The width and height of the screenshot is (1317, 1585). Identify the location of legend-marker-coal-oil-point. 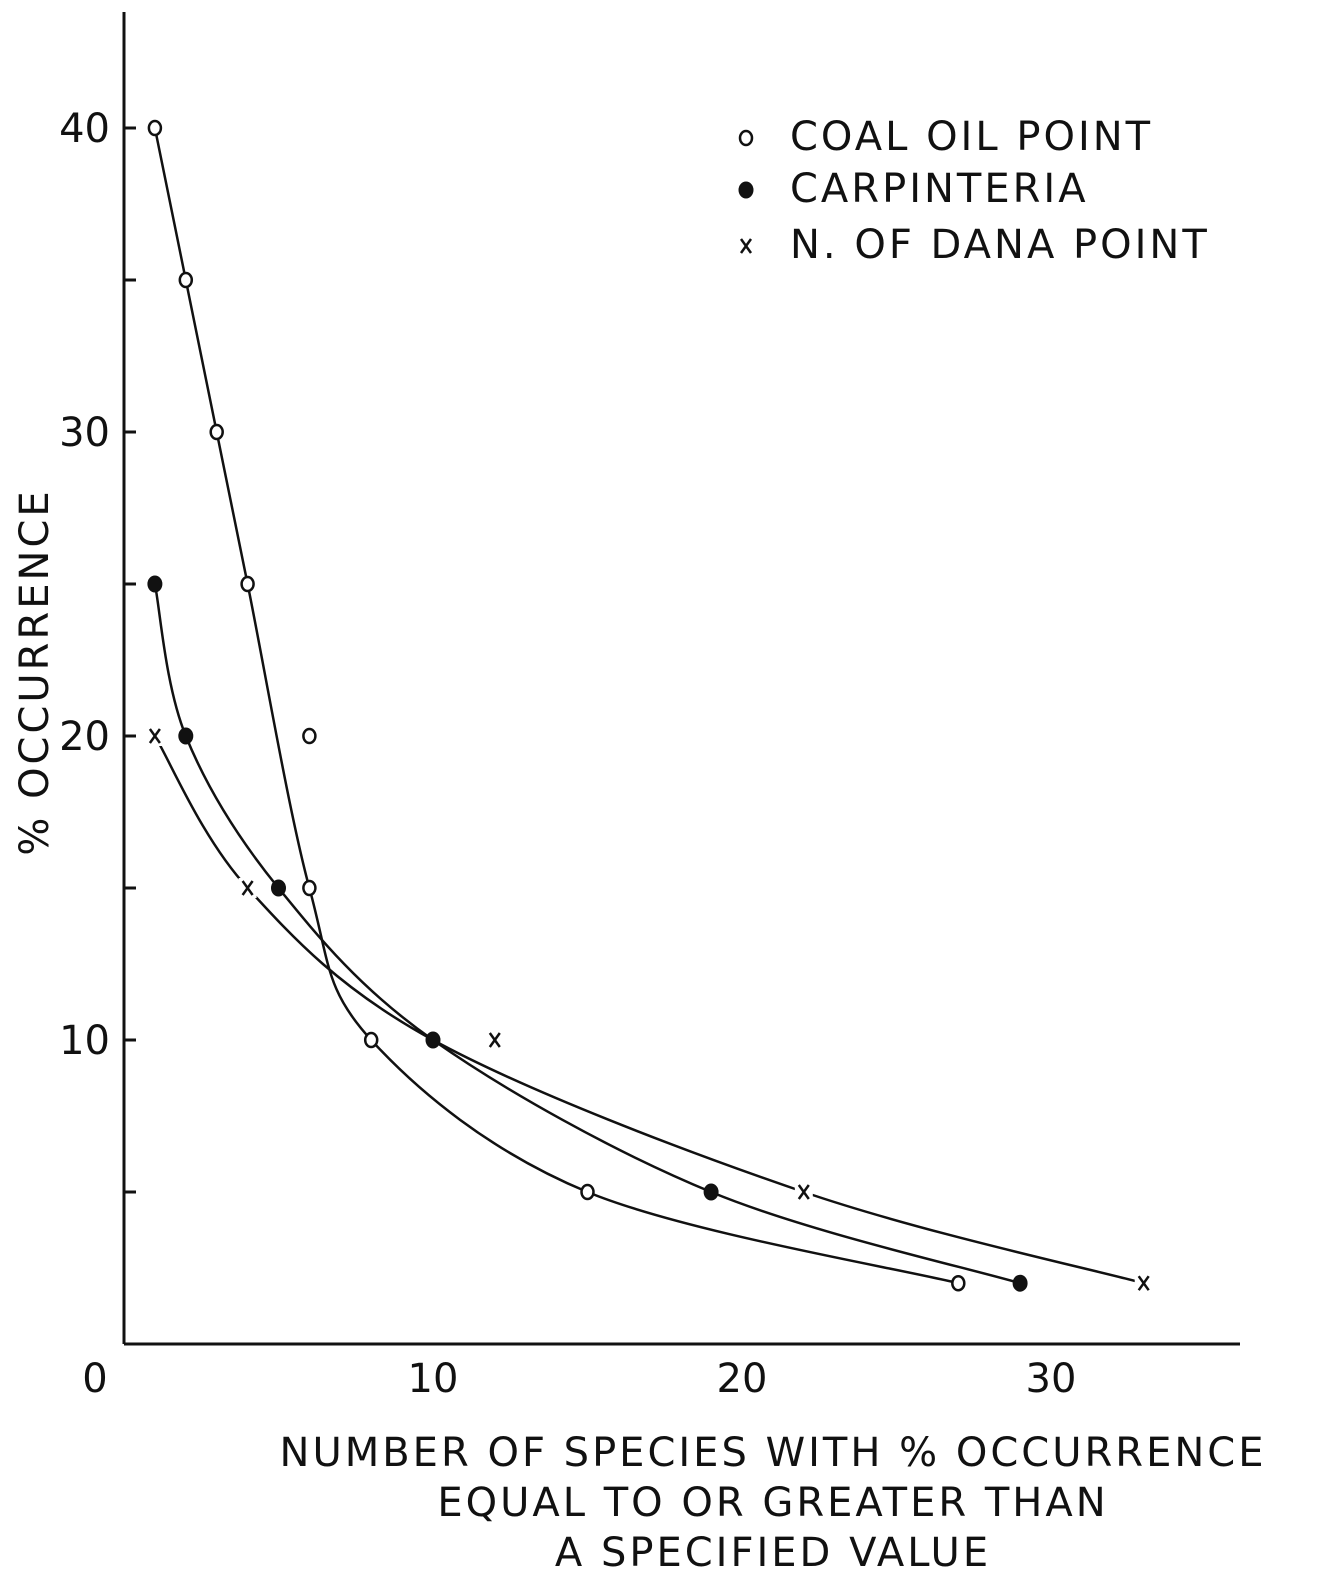
(746, 138).